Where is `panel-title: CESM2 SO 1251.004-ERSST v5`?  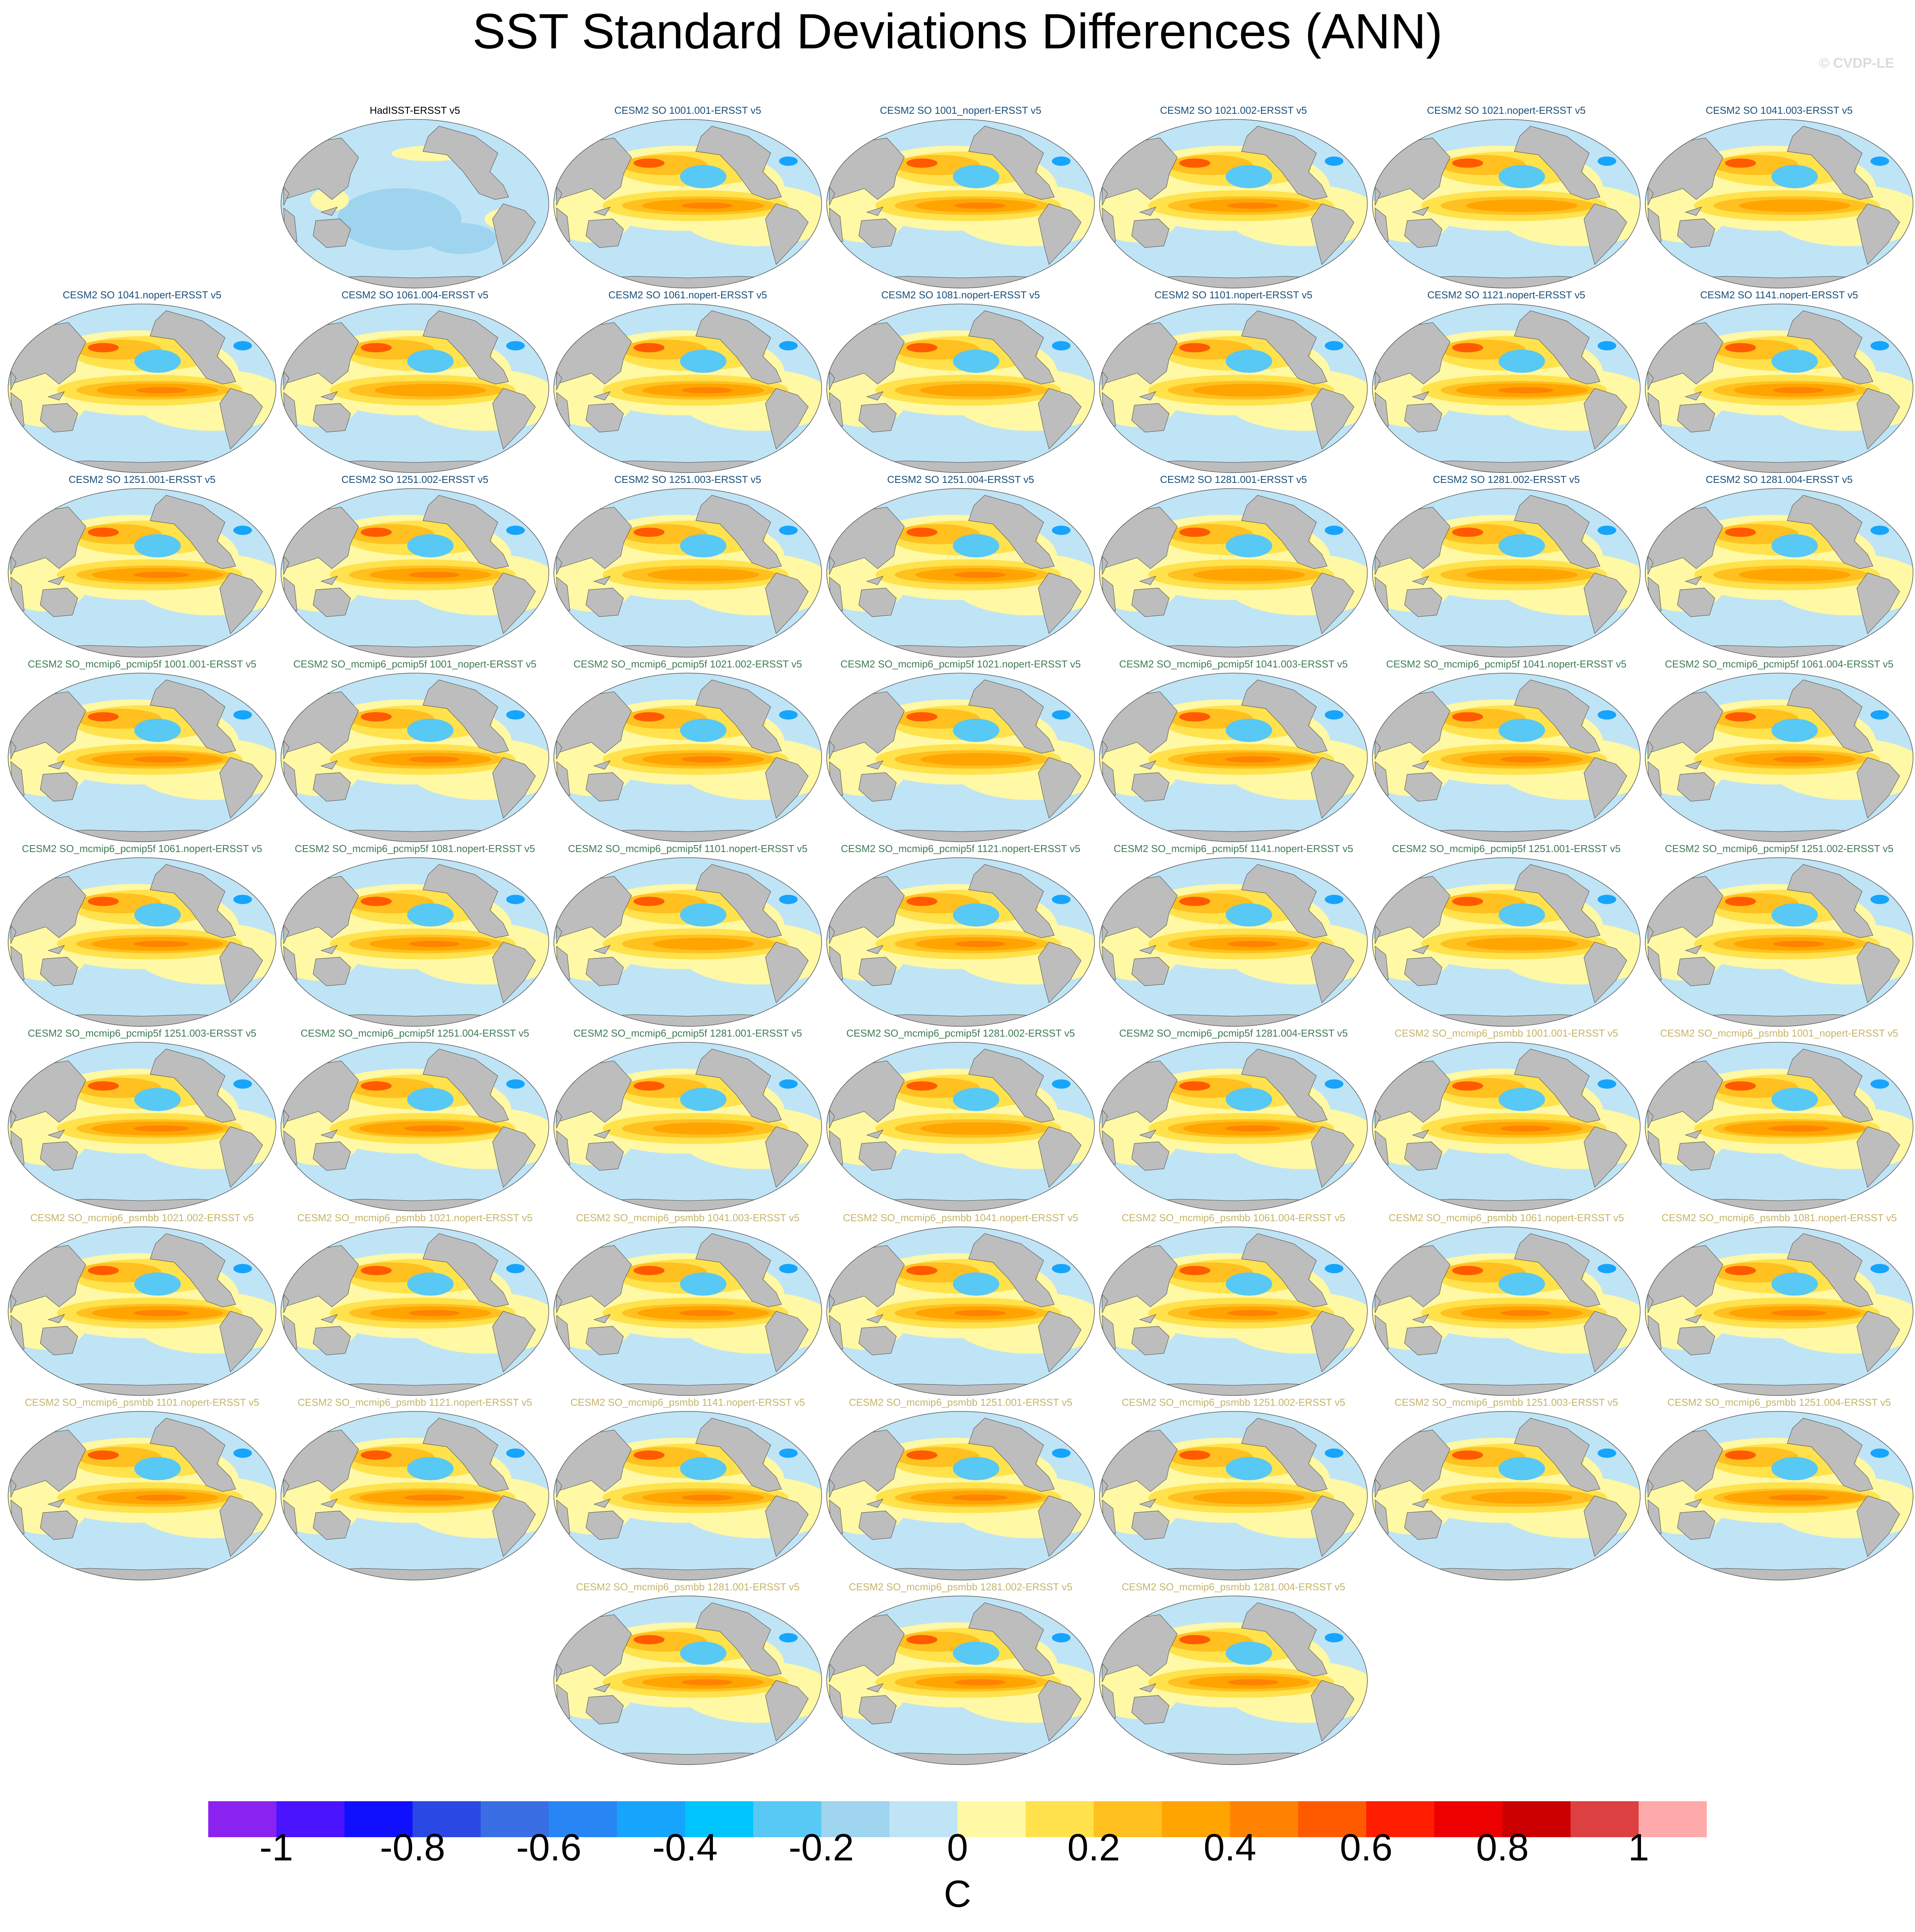 panel-title: CESM2 SO 1251.004-ERSST v5 is located at coordinates (960, 479).